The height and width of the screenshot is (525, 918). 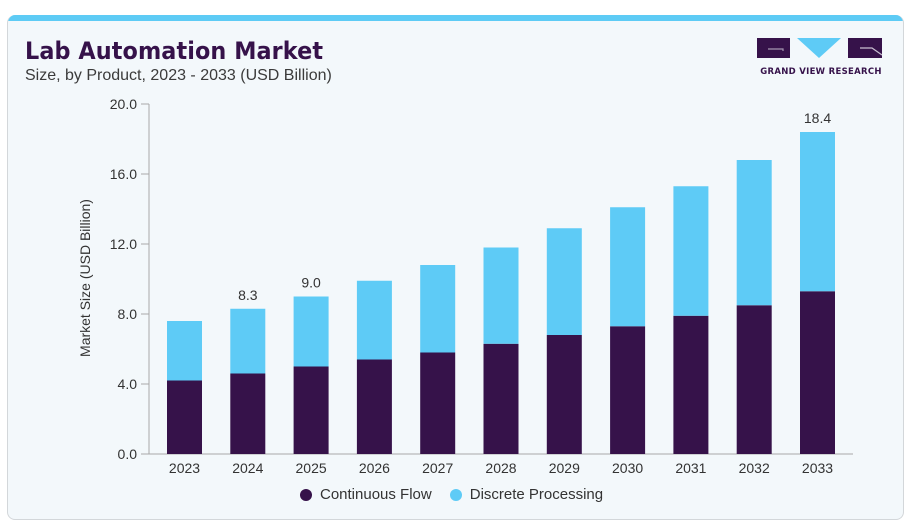 What do you see at coordinates (184, 468) in the screenshot?
I see `x-tick-label: 2023` at bounding box center [184, 468].